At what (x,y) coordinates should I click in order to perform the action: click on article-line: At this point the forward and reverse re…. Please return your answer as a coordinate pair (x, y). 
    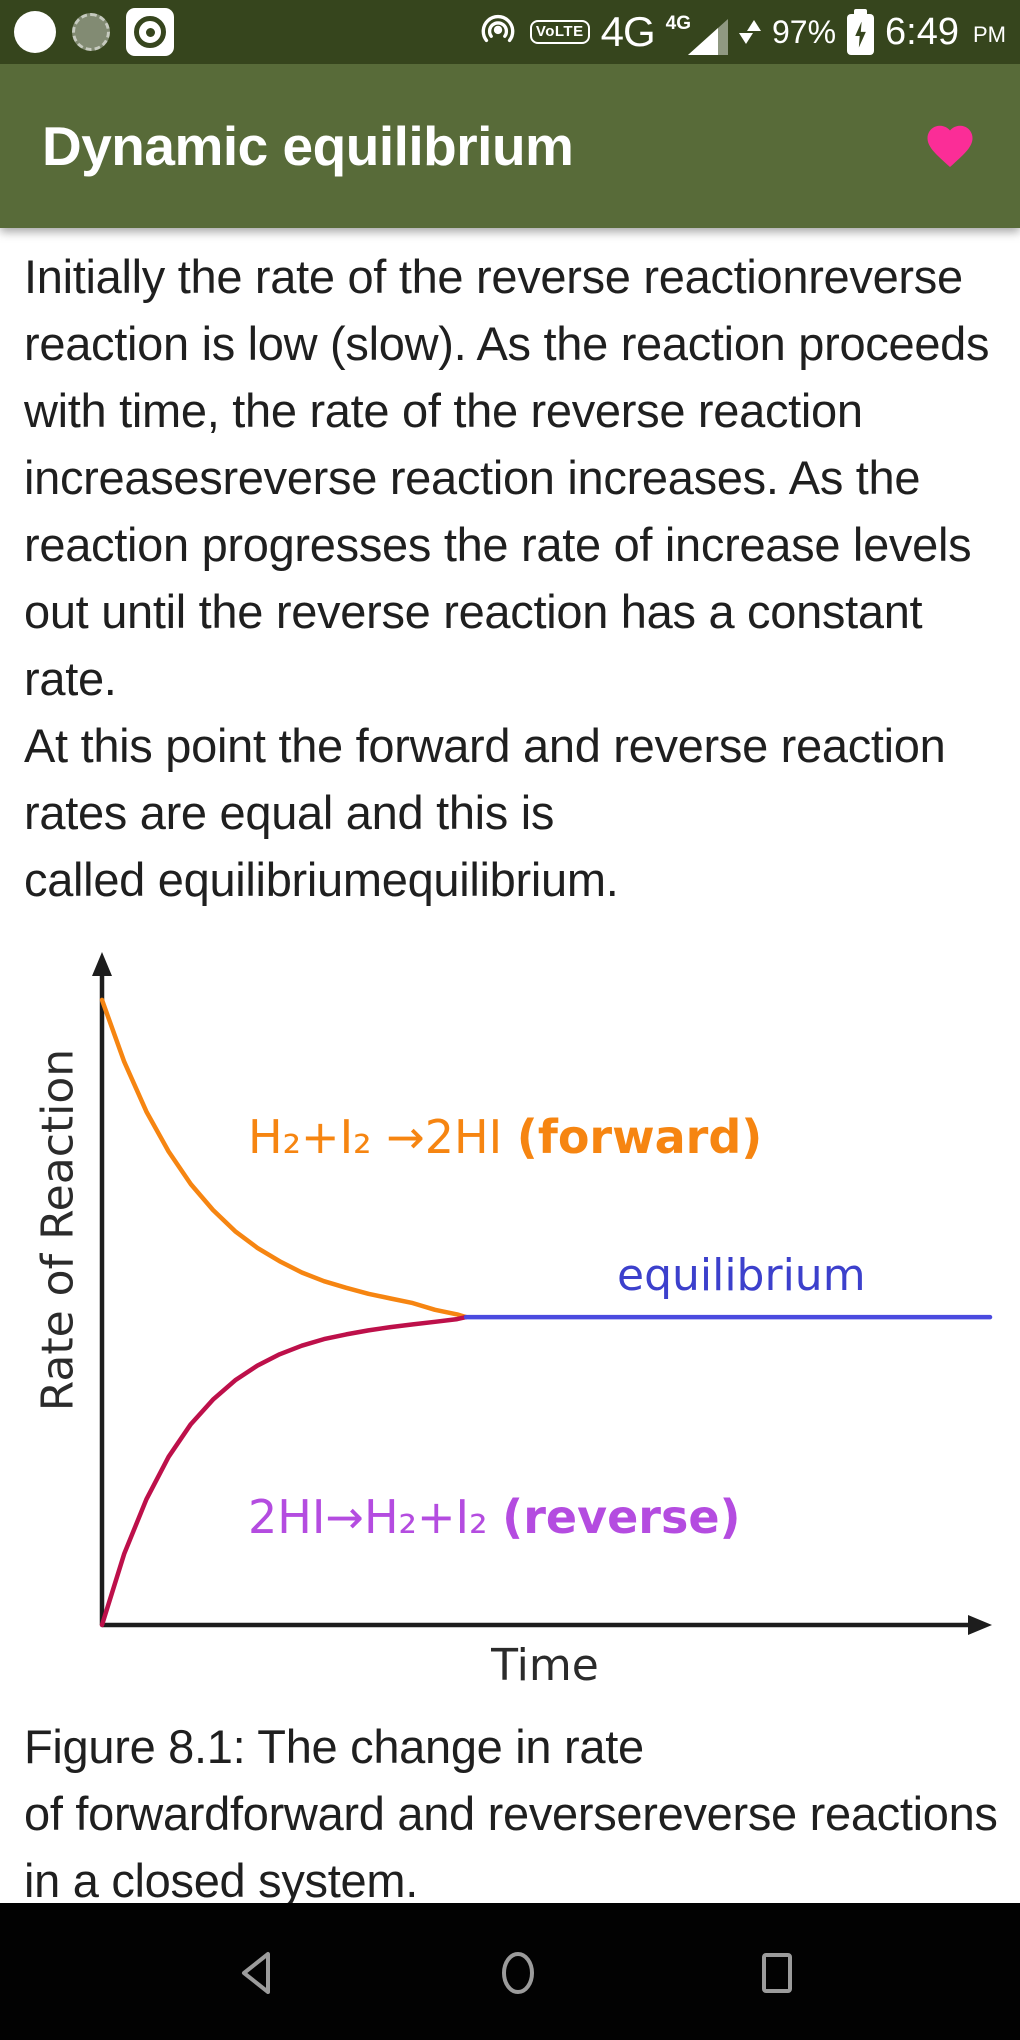
    Looking at the image, I should click on (485, 745).